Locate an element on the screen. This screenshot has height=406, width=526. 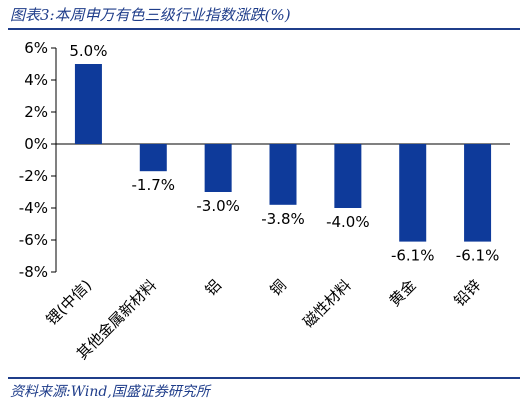
category-label-5: 黄金 is located at coordinates (403, 293).